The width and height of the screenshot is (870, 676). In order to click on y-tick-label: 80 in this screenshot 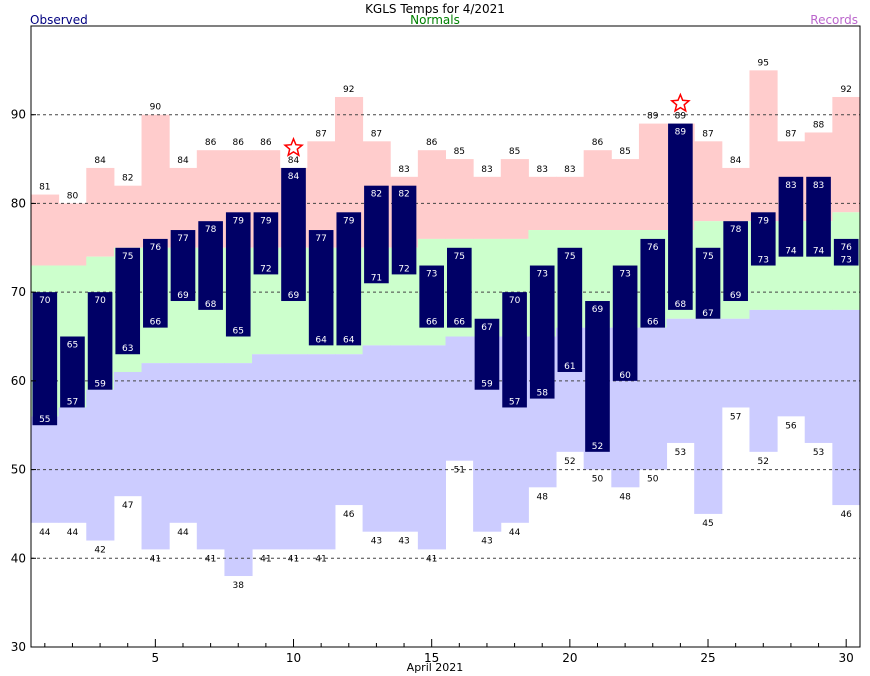, I will do `click(18, 203)`.